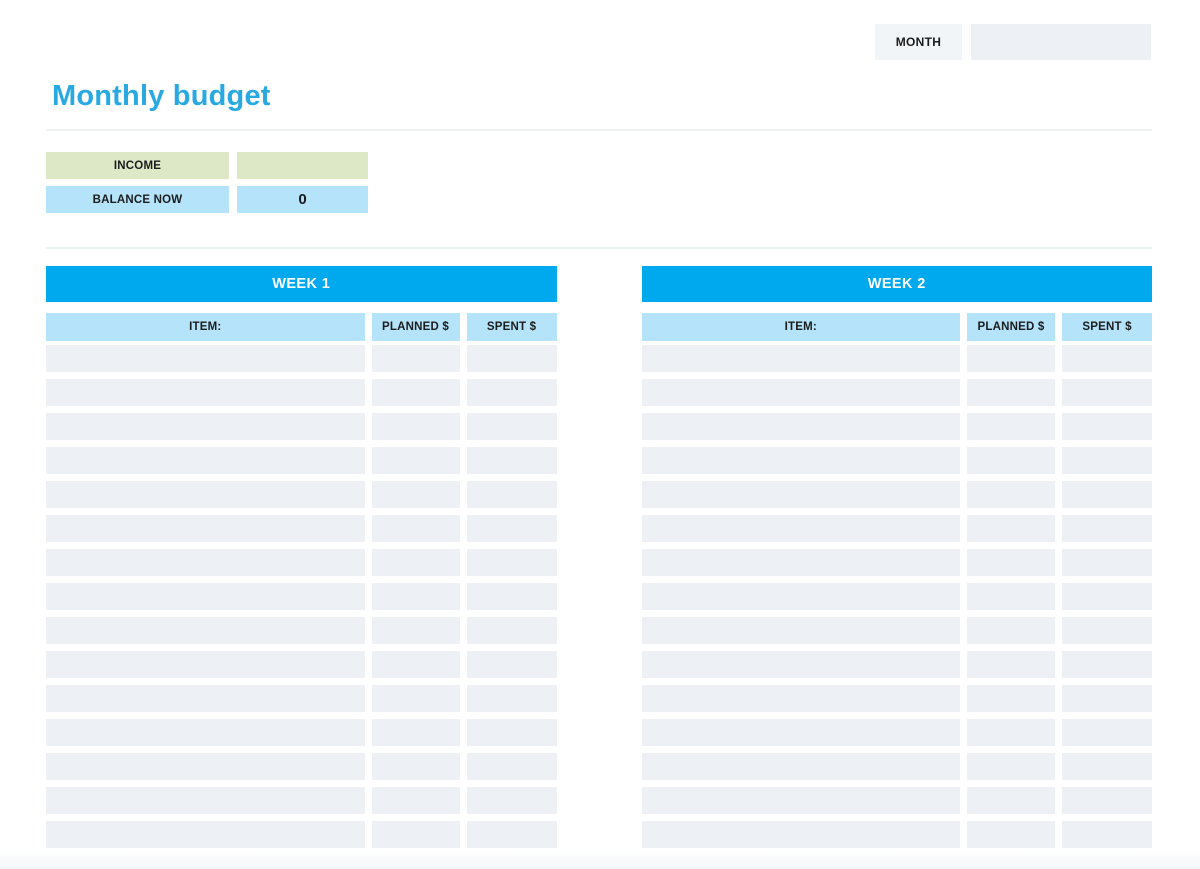 The image size is (1200, 869). What do you see at coordinates (302, 165) in the screenshot?
I see `income-value-cell` at bounding box center [302, 165].